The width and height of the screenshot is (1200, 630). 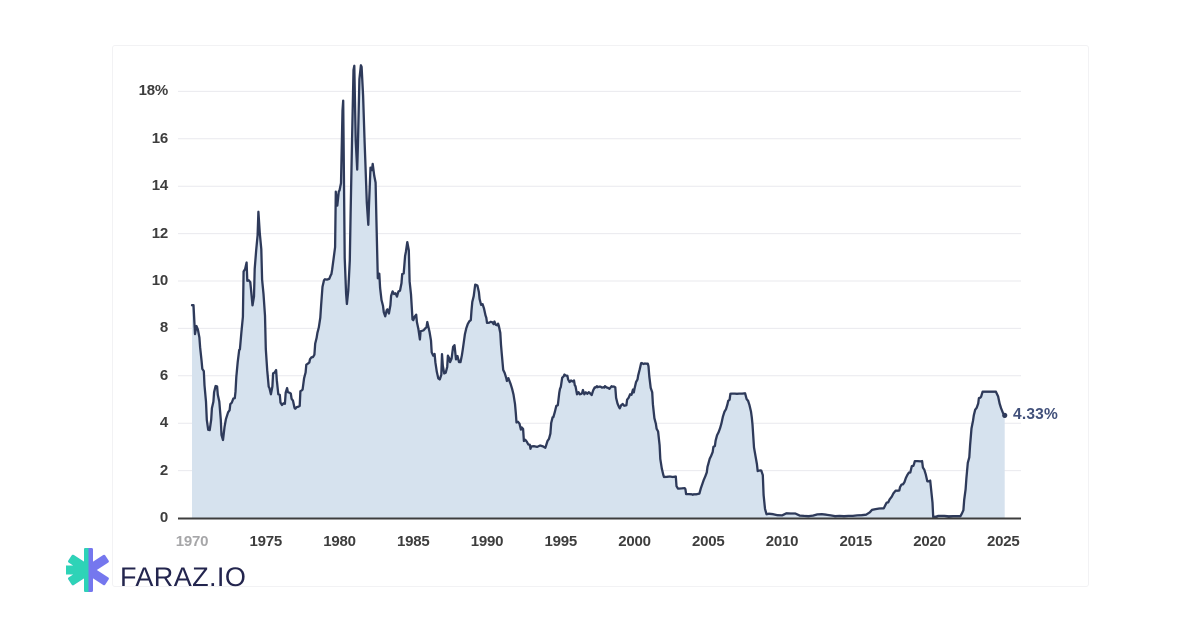 What do you see at coordinates (87, 570) in the screenshot?
I see `asterisk-logo-icon` at bounding box center [87, 570].